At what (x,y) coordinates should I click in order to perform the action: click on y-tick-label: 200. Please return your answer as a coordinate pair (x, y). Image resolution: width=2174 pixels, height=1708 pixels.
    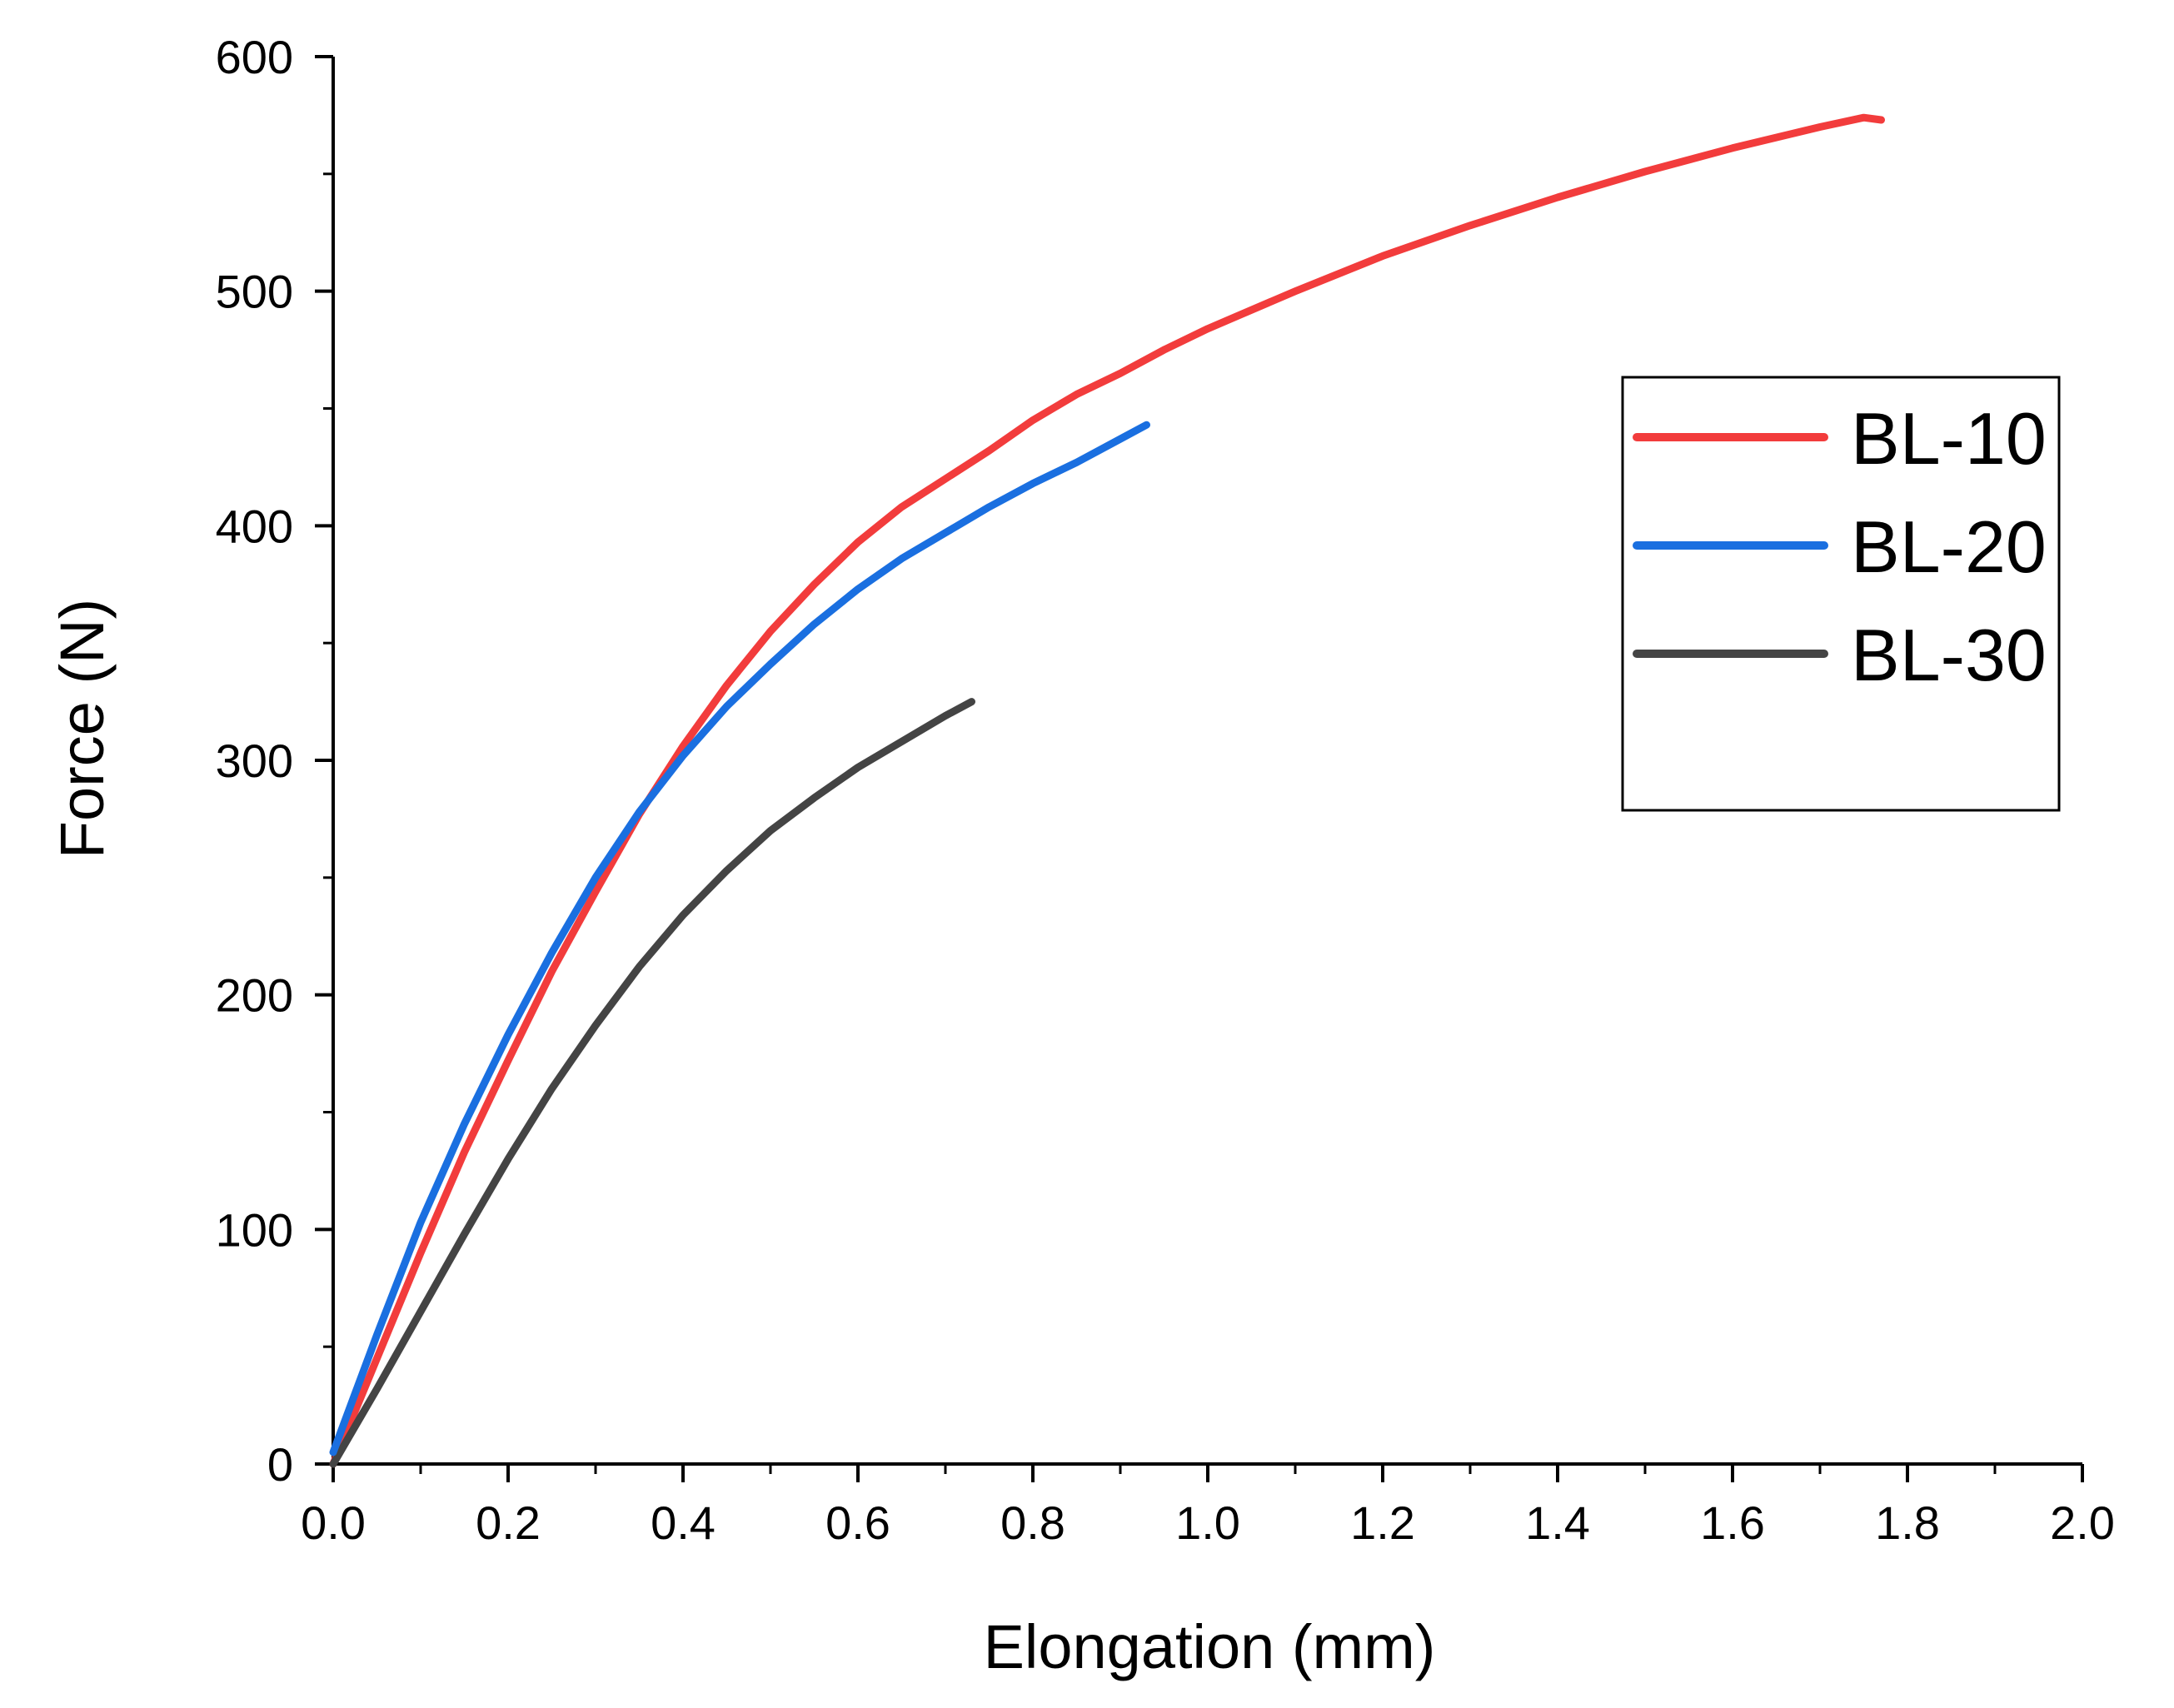
    Looking at the image, I should click on (254, 995).